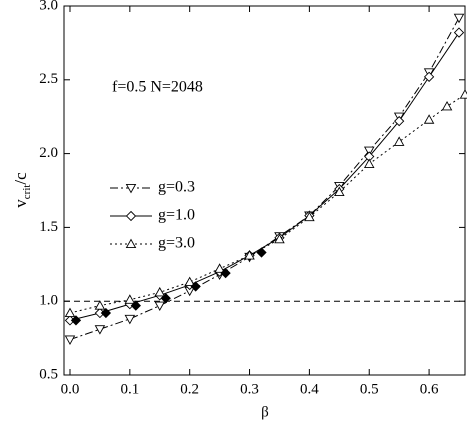  Describe the element at coordinates (309, 389) in the screenshot. I see `x-tick-label: 0.4` at that location.